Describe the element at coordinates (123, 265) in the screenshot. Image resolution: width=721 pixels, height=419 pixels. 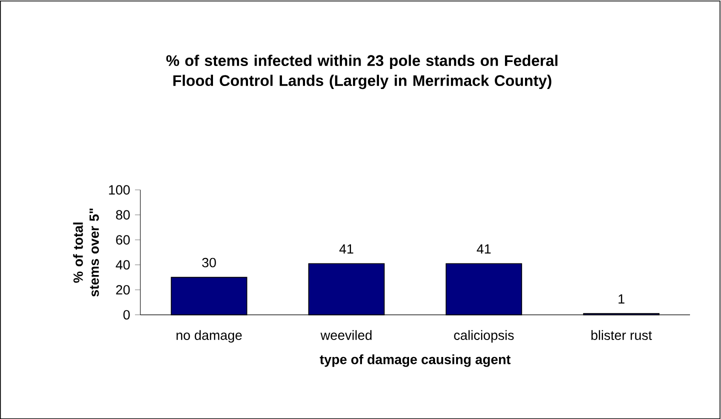
I see `y-tick-label: 40` at that location.